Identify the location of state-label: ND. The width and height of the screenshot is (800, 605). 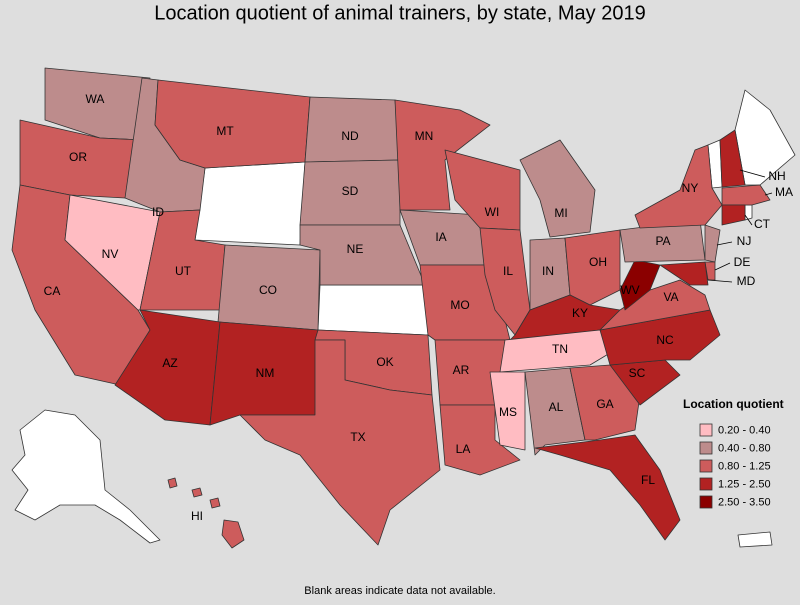
(350, 136).